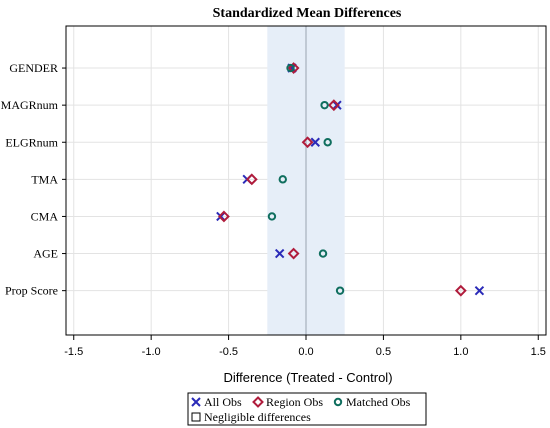 This screenshot has height=428, width=550. What do you see at coordinates (294, 402) in the screenshot?
I see `legend-label: Region Obs` at bounding box center [294, 402].